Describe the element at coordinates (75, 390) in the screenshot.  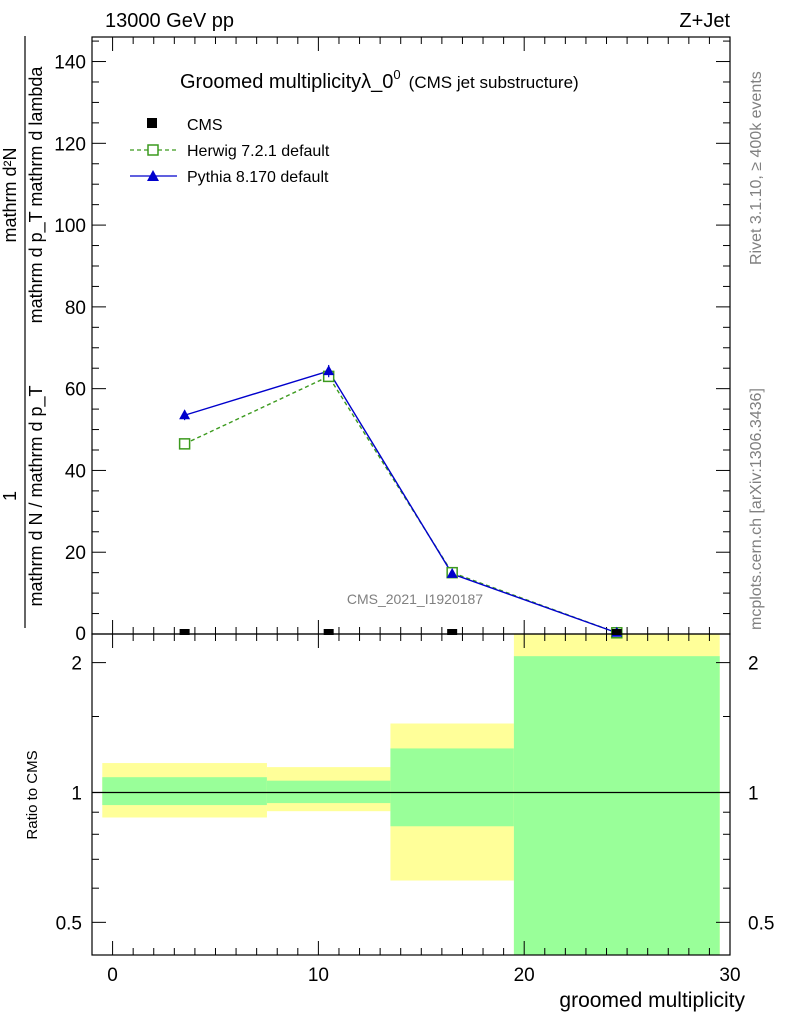
I see `y-tick-label: 60` at that location.